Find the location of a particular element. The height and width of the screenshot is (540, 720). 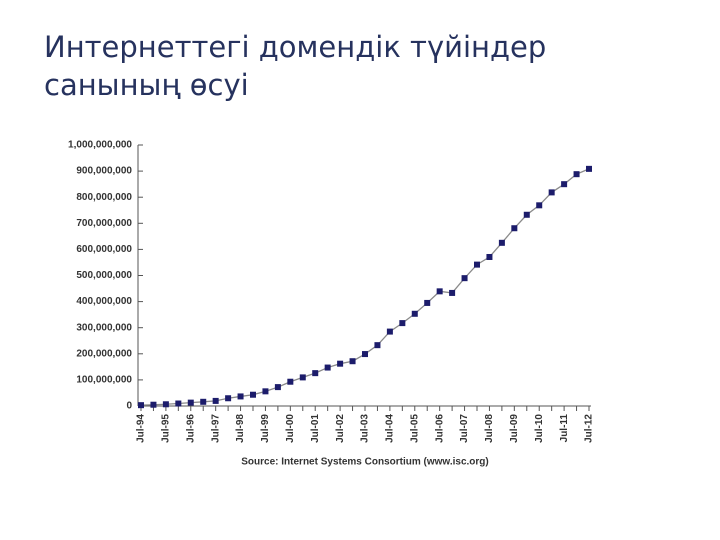

x-tick-label: Jul-98 is located at coordinates (240, 428).